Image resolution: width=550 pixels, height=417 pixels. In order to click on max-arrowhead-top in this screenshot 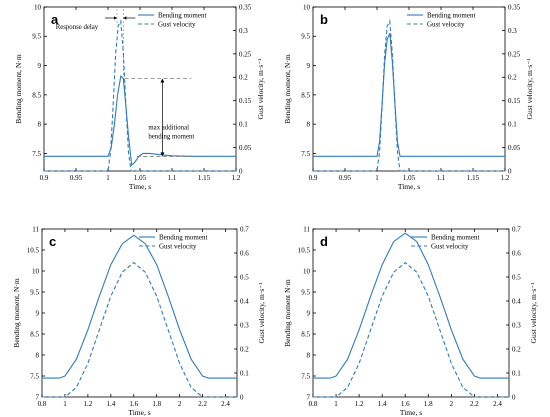, I will do `click(162, 80)`.